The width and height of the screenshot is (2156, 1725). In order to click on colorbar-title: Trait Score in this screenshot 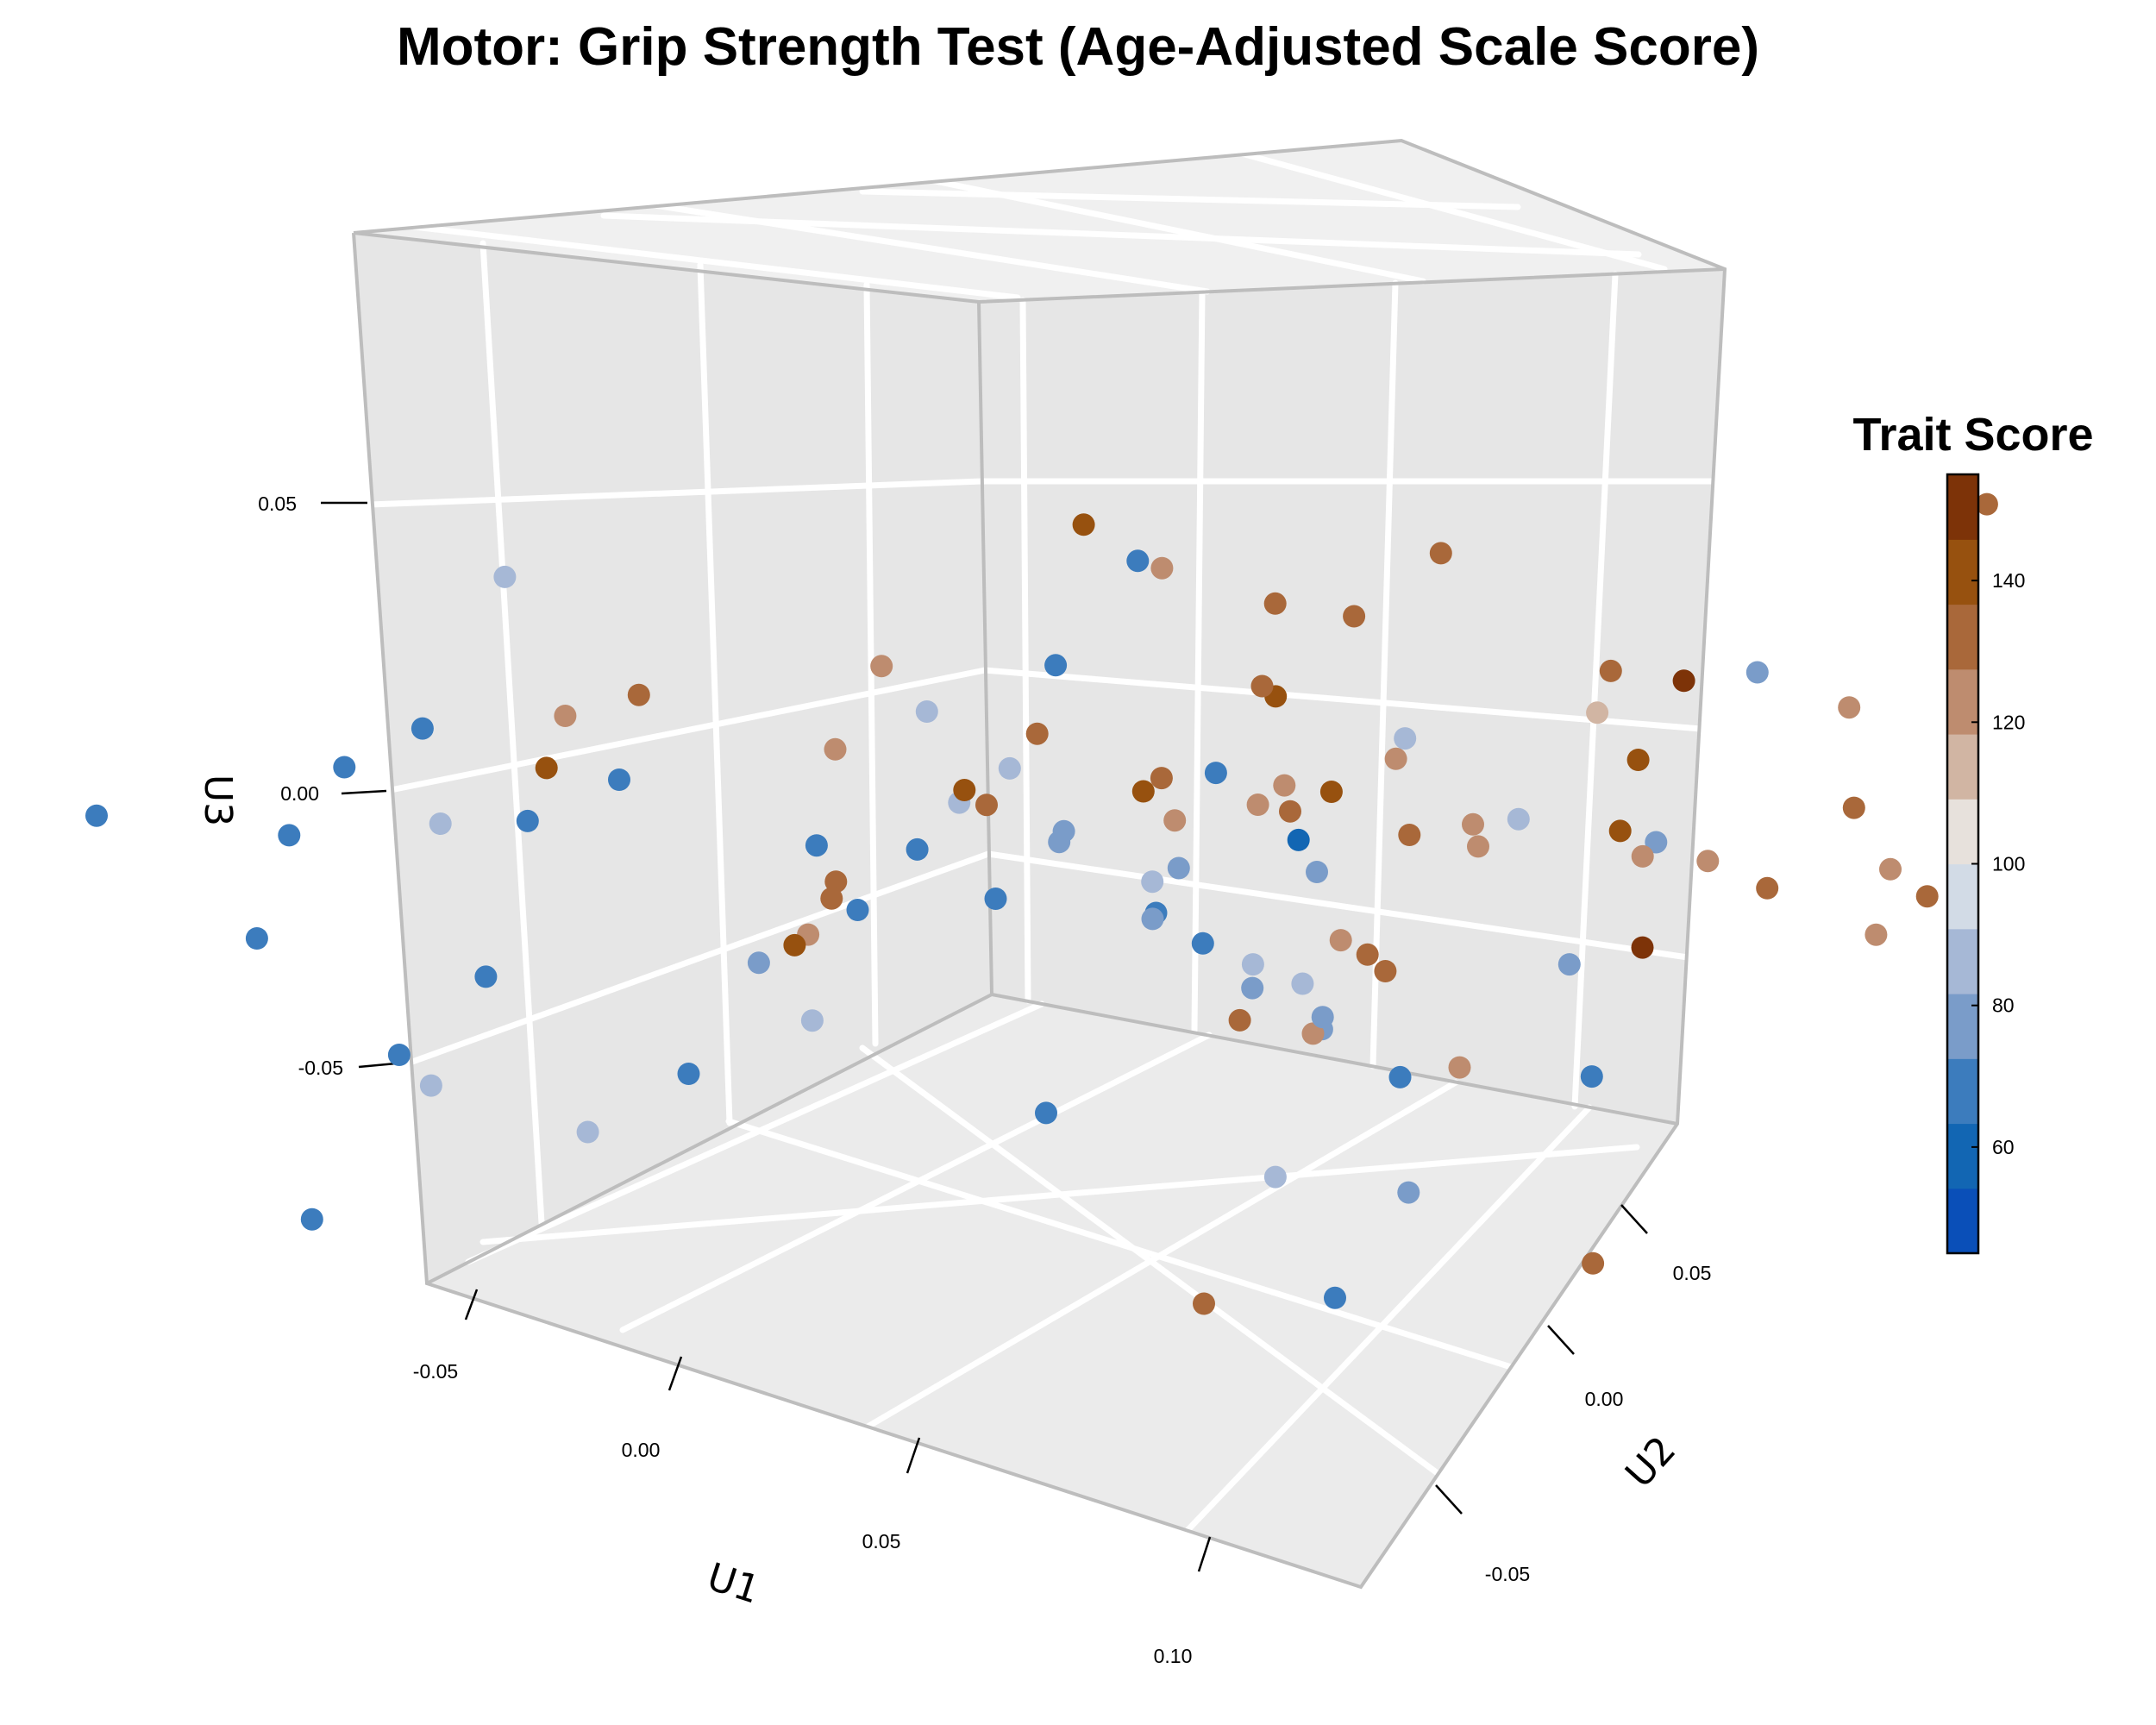, I will do `click(1972, 435)`.